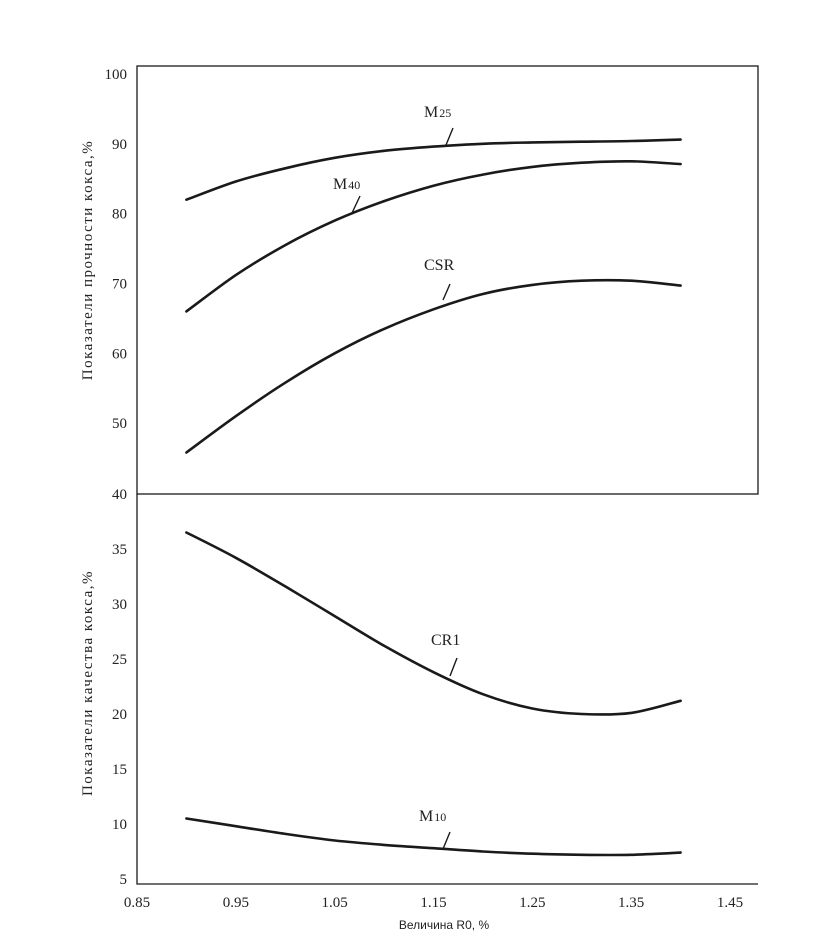 The height and width of the screenshot is (941, 823). I want to click on upper-y-axis-label: Показатели прочности кокса,%, so click(88, 260).